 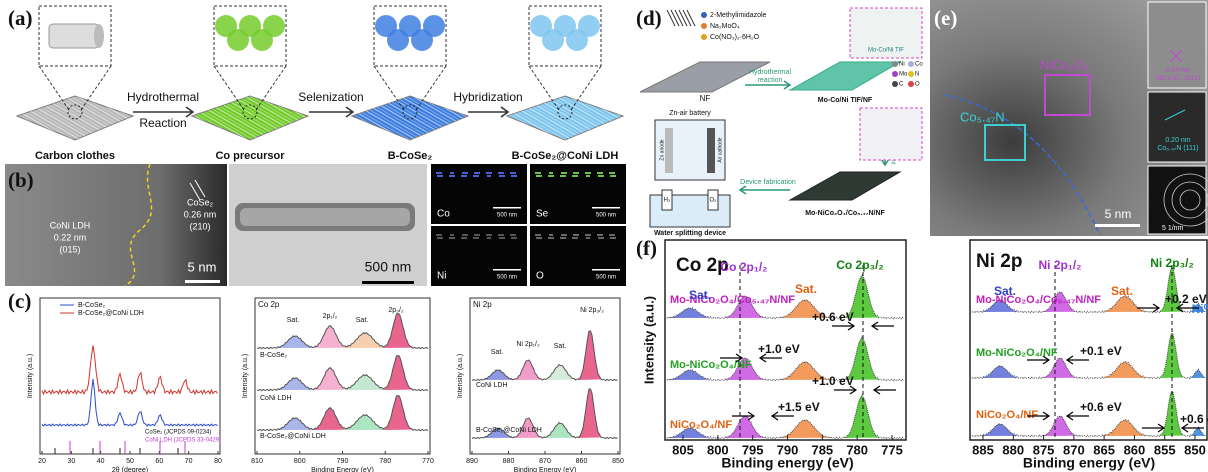 I want to click on panel-label: (c), so click(x=19, y=301).